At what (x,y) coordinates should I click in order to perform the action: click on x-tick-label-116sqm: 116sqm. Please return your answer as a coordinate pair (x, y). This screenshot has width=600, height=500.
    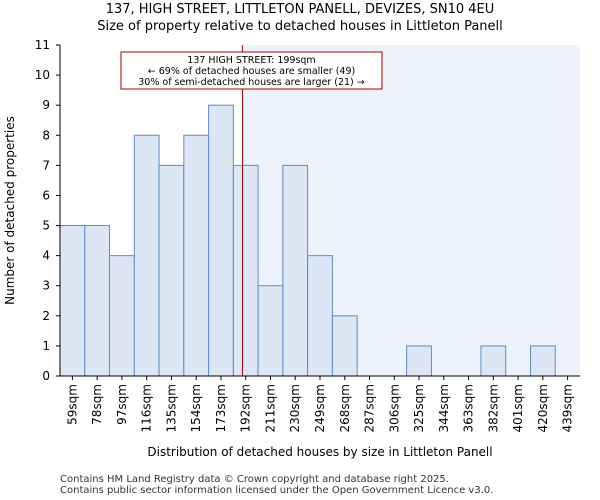
    Looking at the image, I should click on (147, 408).